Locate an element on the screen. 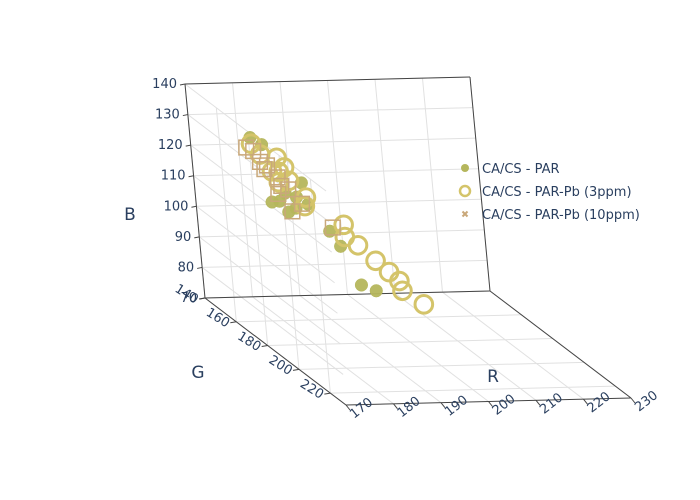 Image resolution: width=700 pixels, height=500 pixels. y-tick-label: 220 is located at coordinates (311, 390).